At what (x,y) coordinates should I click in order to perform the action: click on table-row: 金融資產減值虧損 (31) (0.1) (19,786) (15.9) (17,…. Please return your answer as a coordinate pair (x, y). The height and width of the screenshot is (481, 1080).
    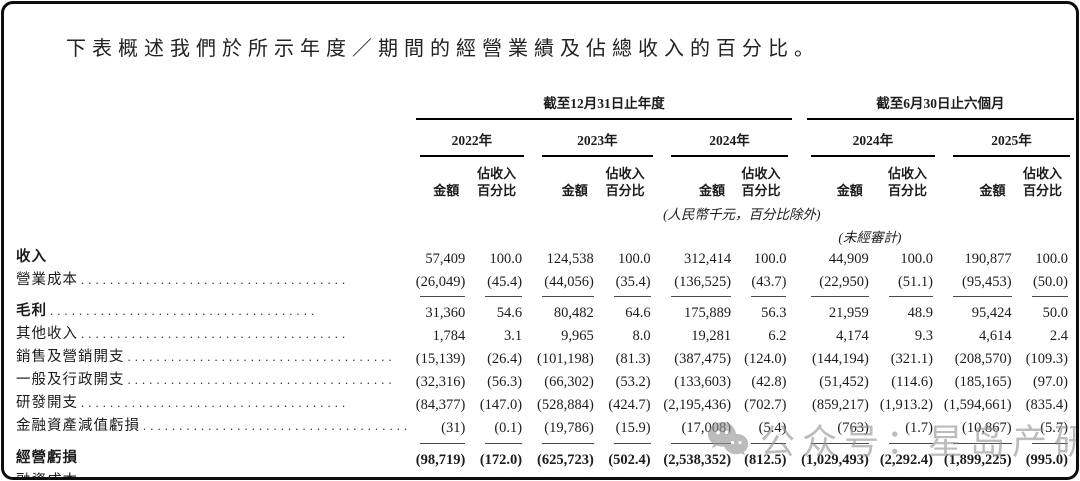
    Looking at the image, I should click on (546, 428).